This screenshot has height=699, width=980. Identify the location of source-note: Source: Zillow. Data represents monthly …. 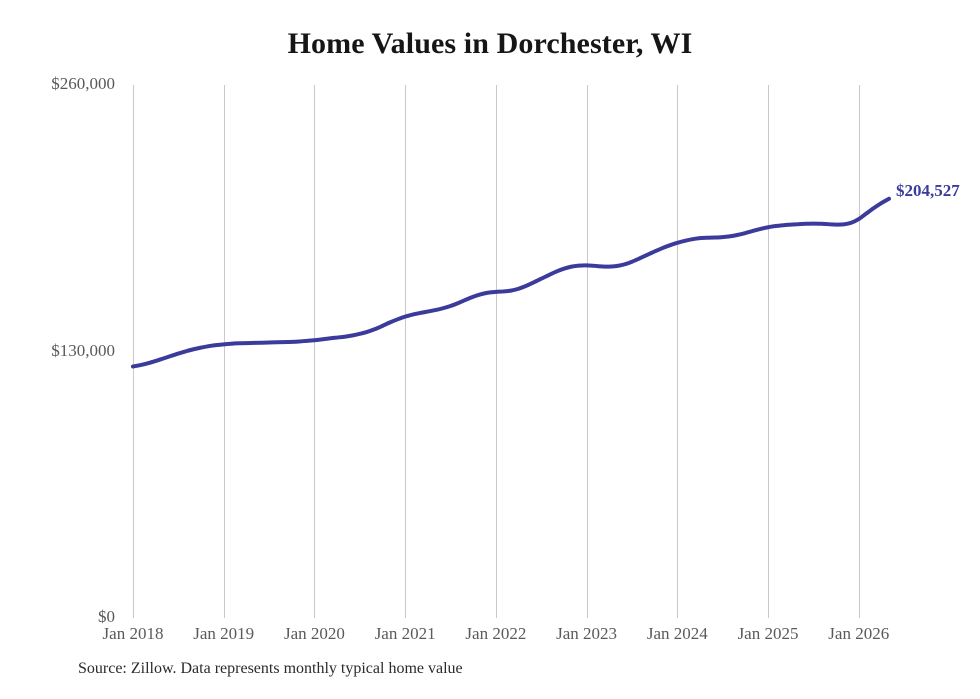
(270, 668).